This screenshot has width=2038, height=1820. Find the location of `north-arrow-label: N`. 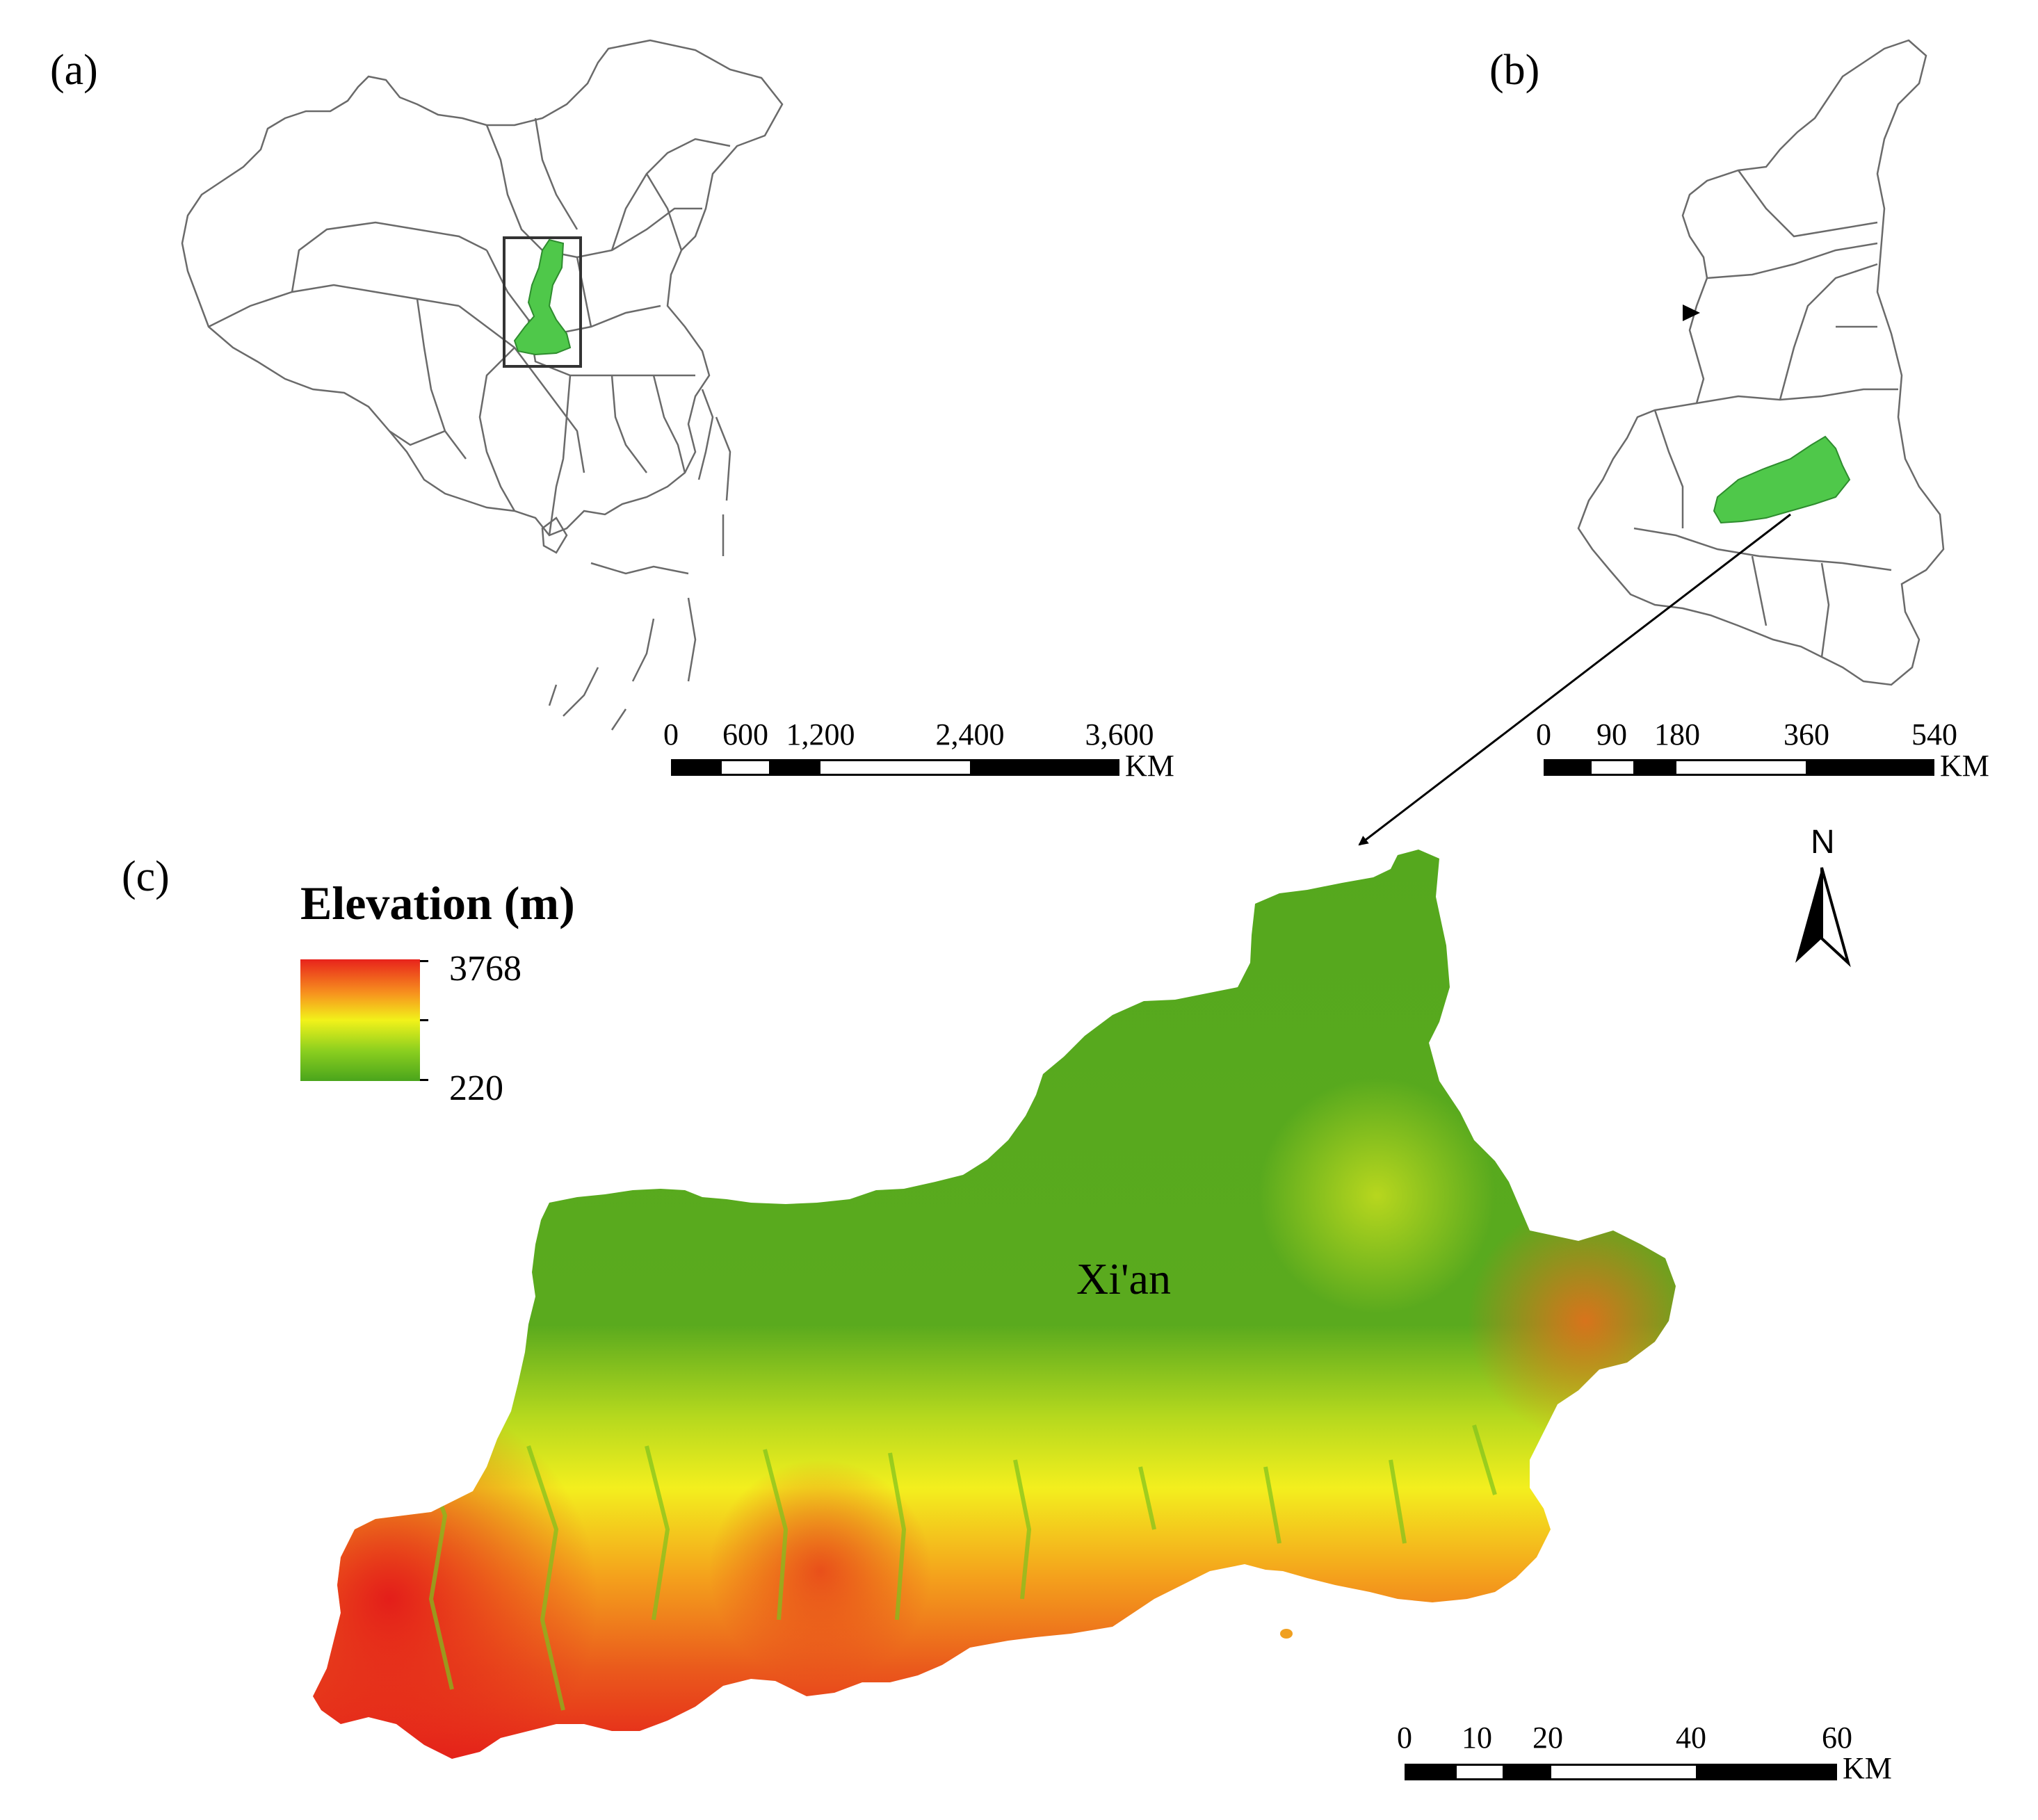

north-arrow-label: N is located at coordinates (1823, 842).